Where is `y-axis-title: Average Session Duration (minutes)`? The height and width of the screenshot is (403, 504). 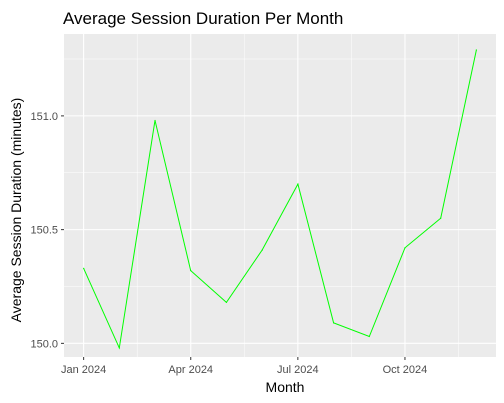 y-axis-title: Average Session Duration (minutes) is located at coordinates (16, 210).